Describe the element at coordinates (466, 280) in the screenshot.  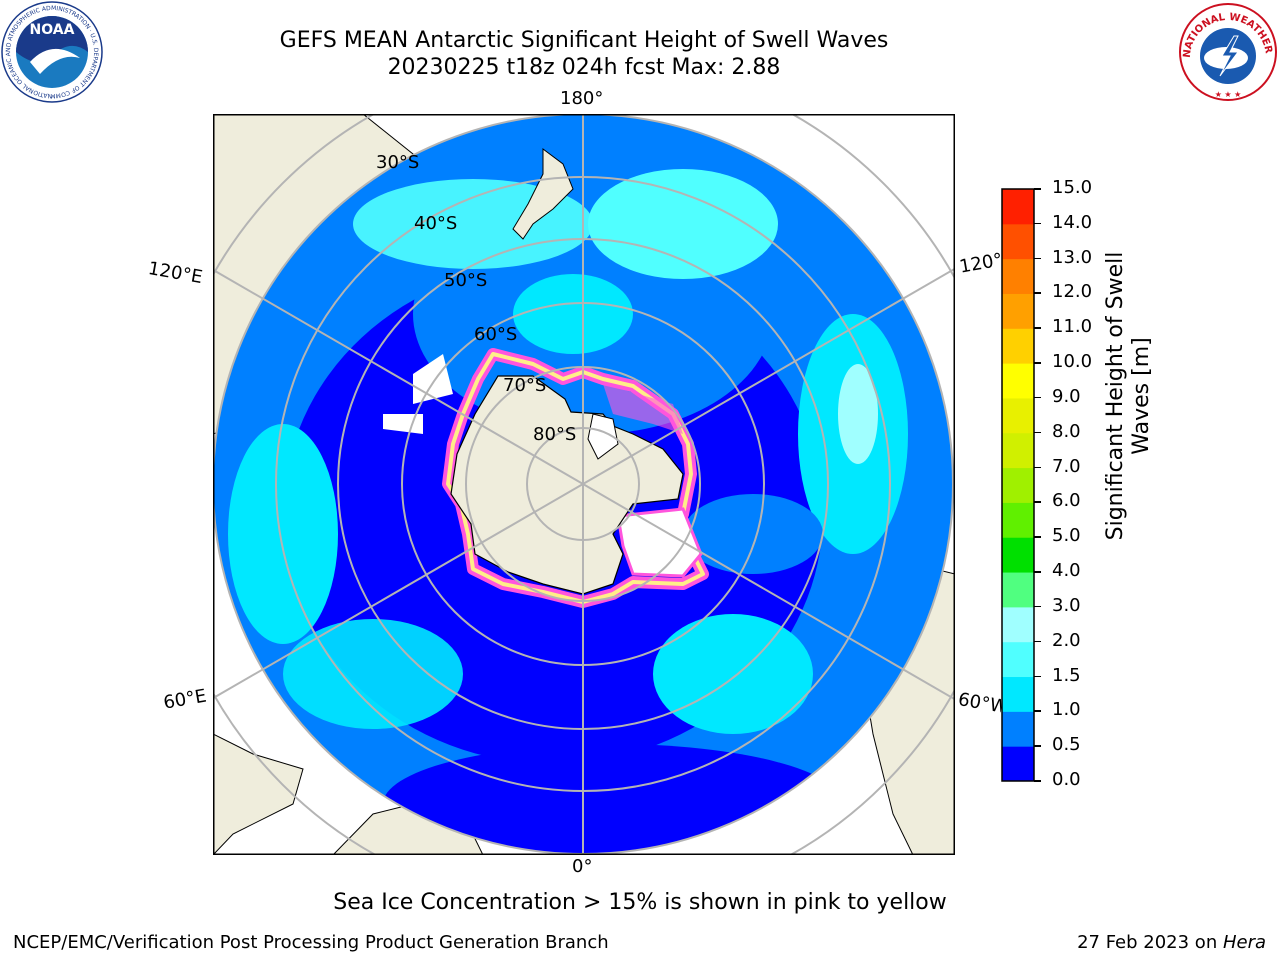
I see `lat-label-50s: 50°S` at that location.